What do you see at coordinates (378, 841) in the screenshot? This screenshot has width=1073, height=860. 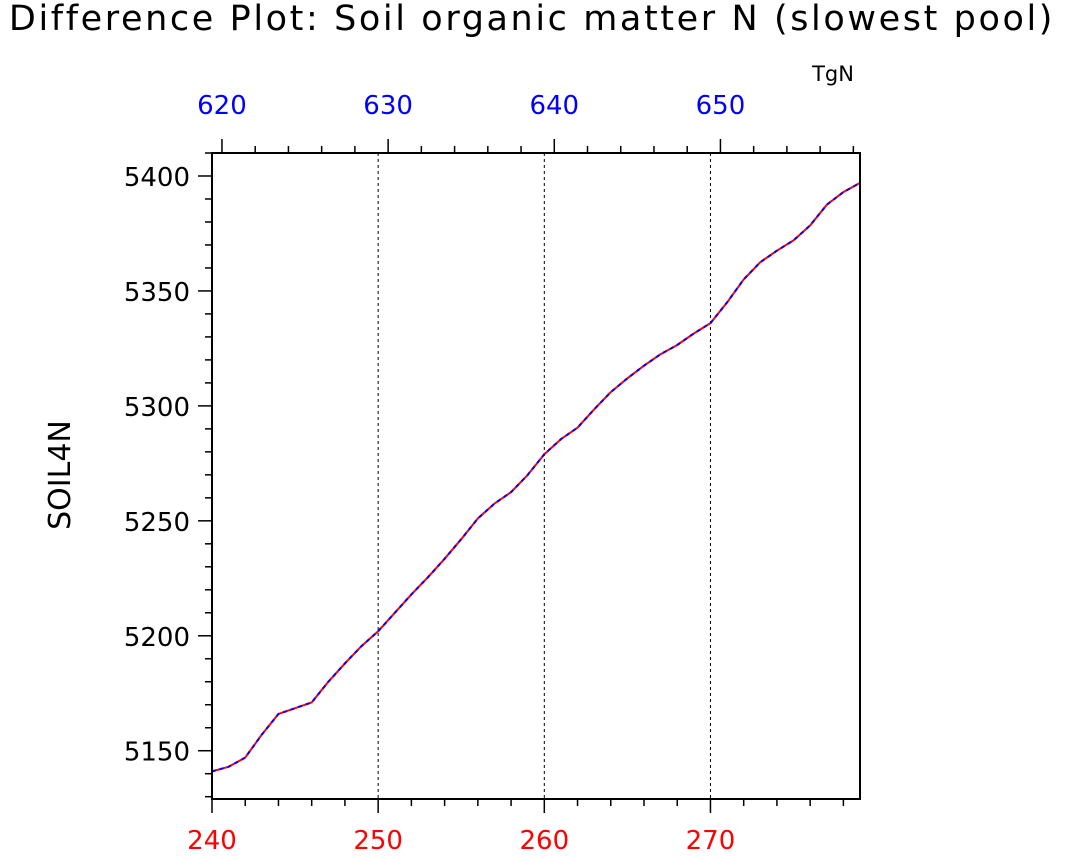 I see `bottom-x-tick-label: 250` at bounding box center [378, 841].